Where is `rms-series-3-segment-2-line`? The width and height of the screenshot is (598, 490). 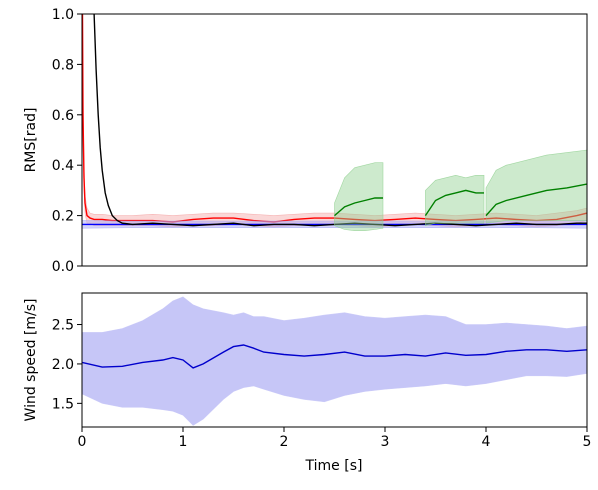
rms-series-3-segment-2-line is located at coordinates (536, 200).